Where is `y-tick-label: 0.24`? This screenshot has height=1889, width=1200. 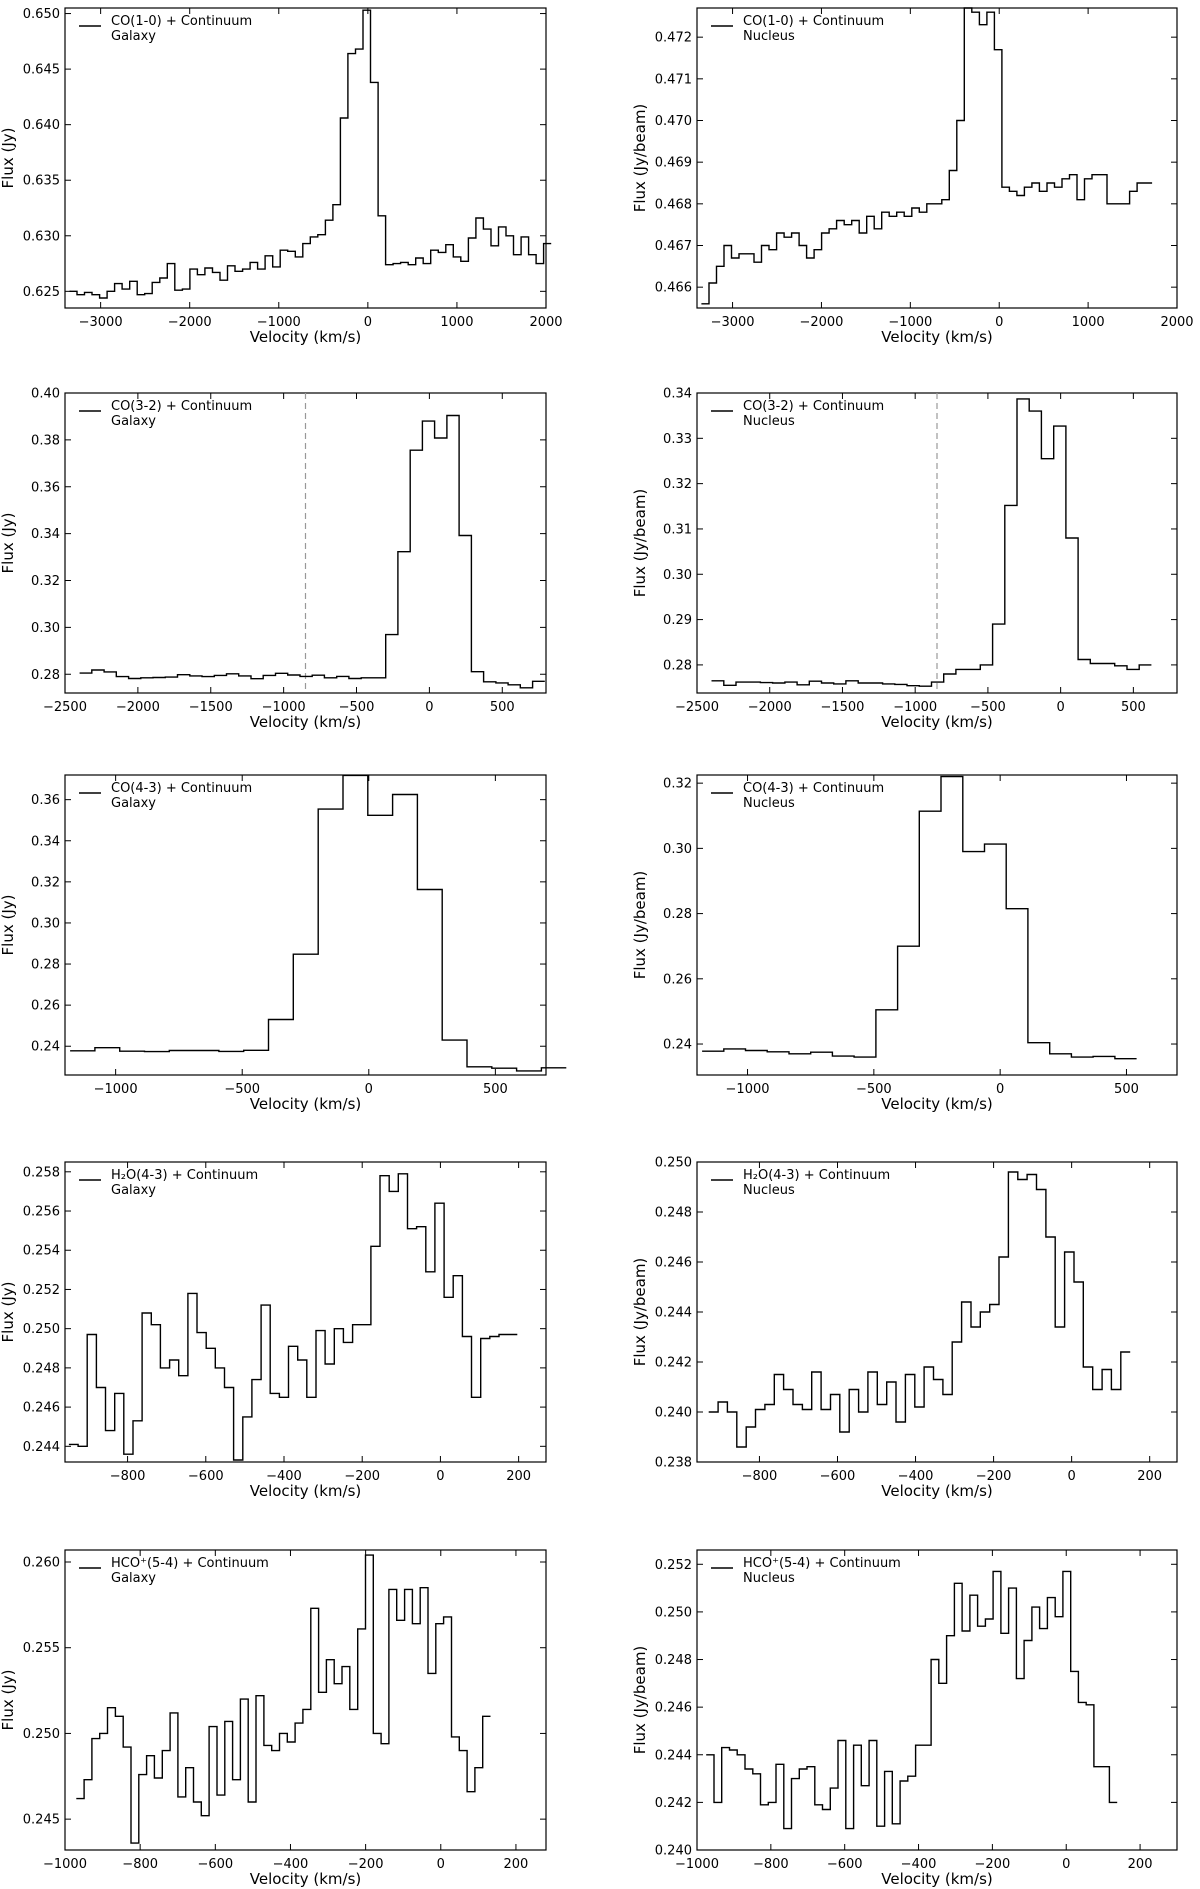 y-tick-label: 0.24 is located at coordinates (677, 1045).